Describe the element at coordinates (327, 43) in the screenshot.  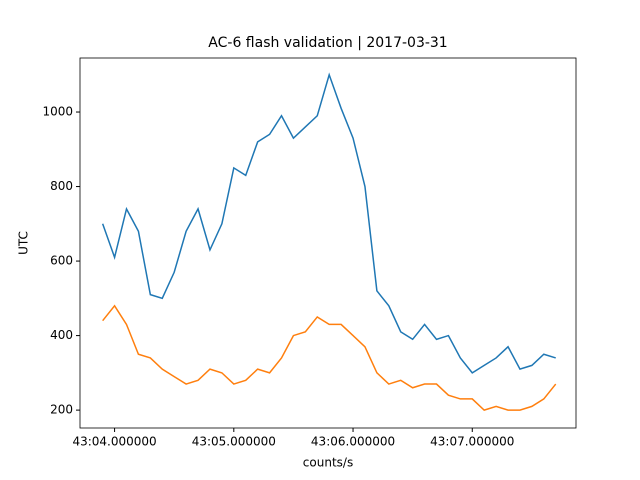
I see `chart-title: AC-6 flash validation | 2017-03-31` at that location.